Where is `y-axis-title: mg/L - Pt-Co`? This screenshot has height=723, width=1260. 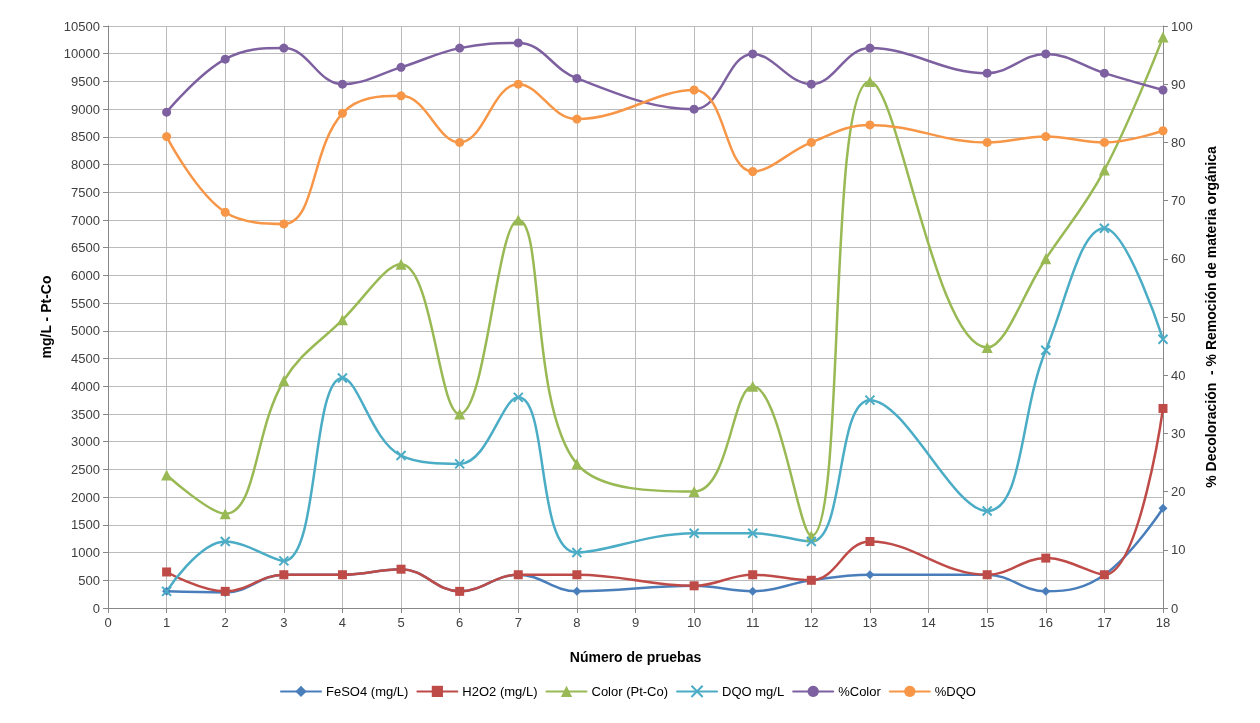
y-axis-title: mg/L - Pt-Co is located at coordinates (45, 317).